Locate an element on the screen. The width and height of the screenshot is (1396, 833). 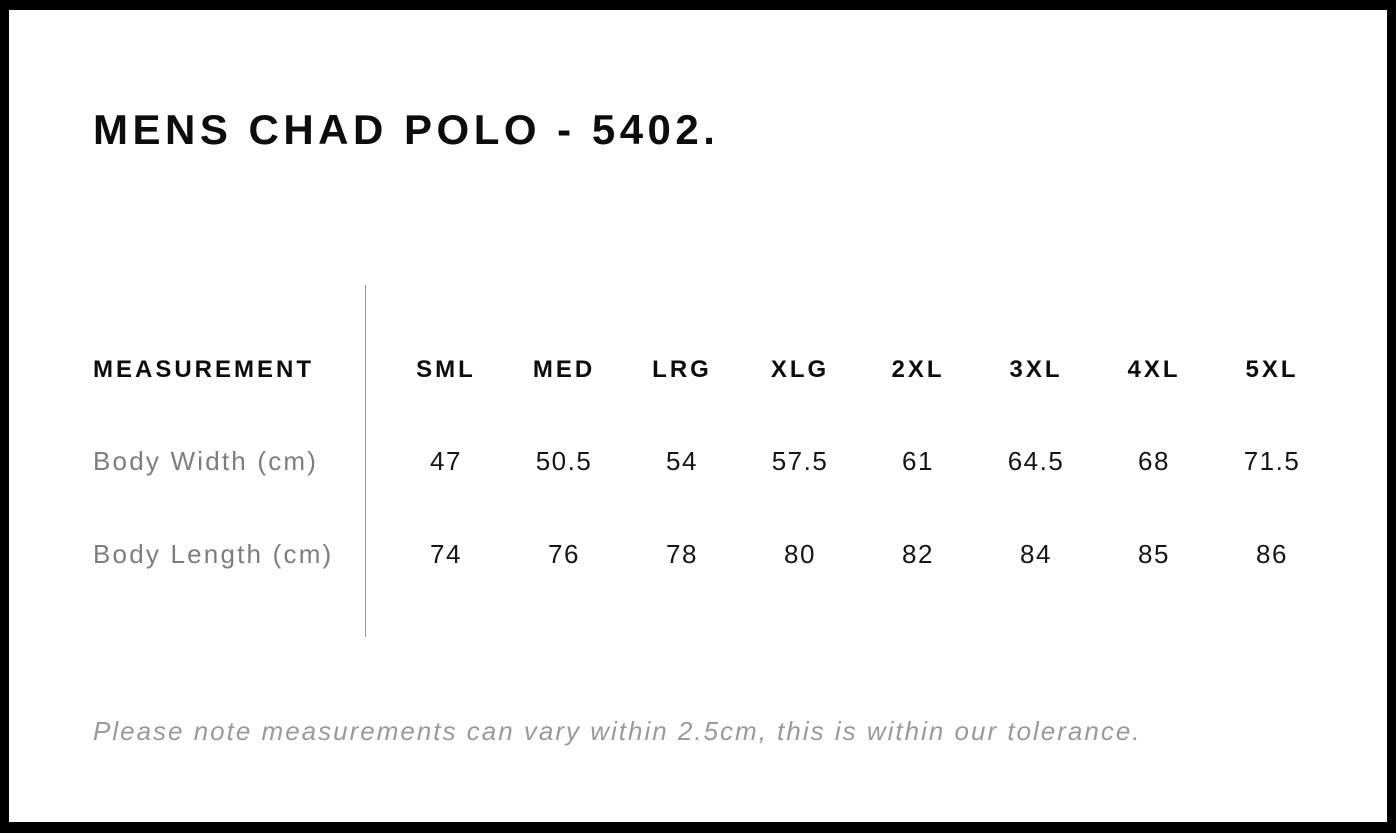
body-length-3xl: 84 is located at coordinates (1036, 554).